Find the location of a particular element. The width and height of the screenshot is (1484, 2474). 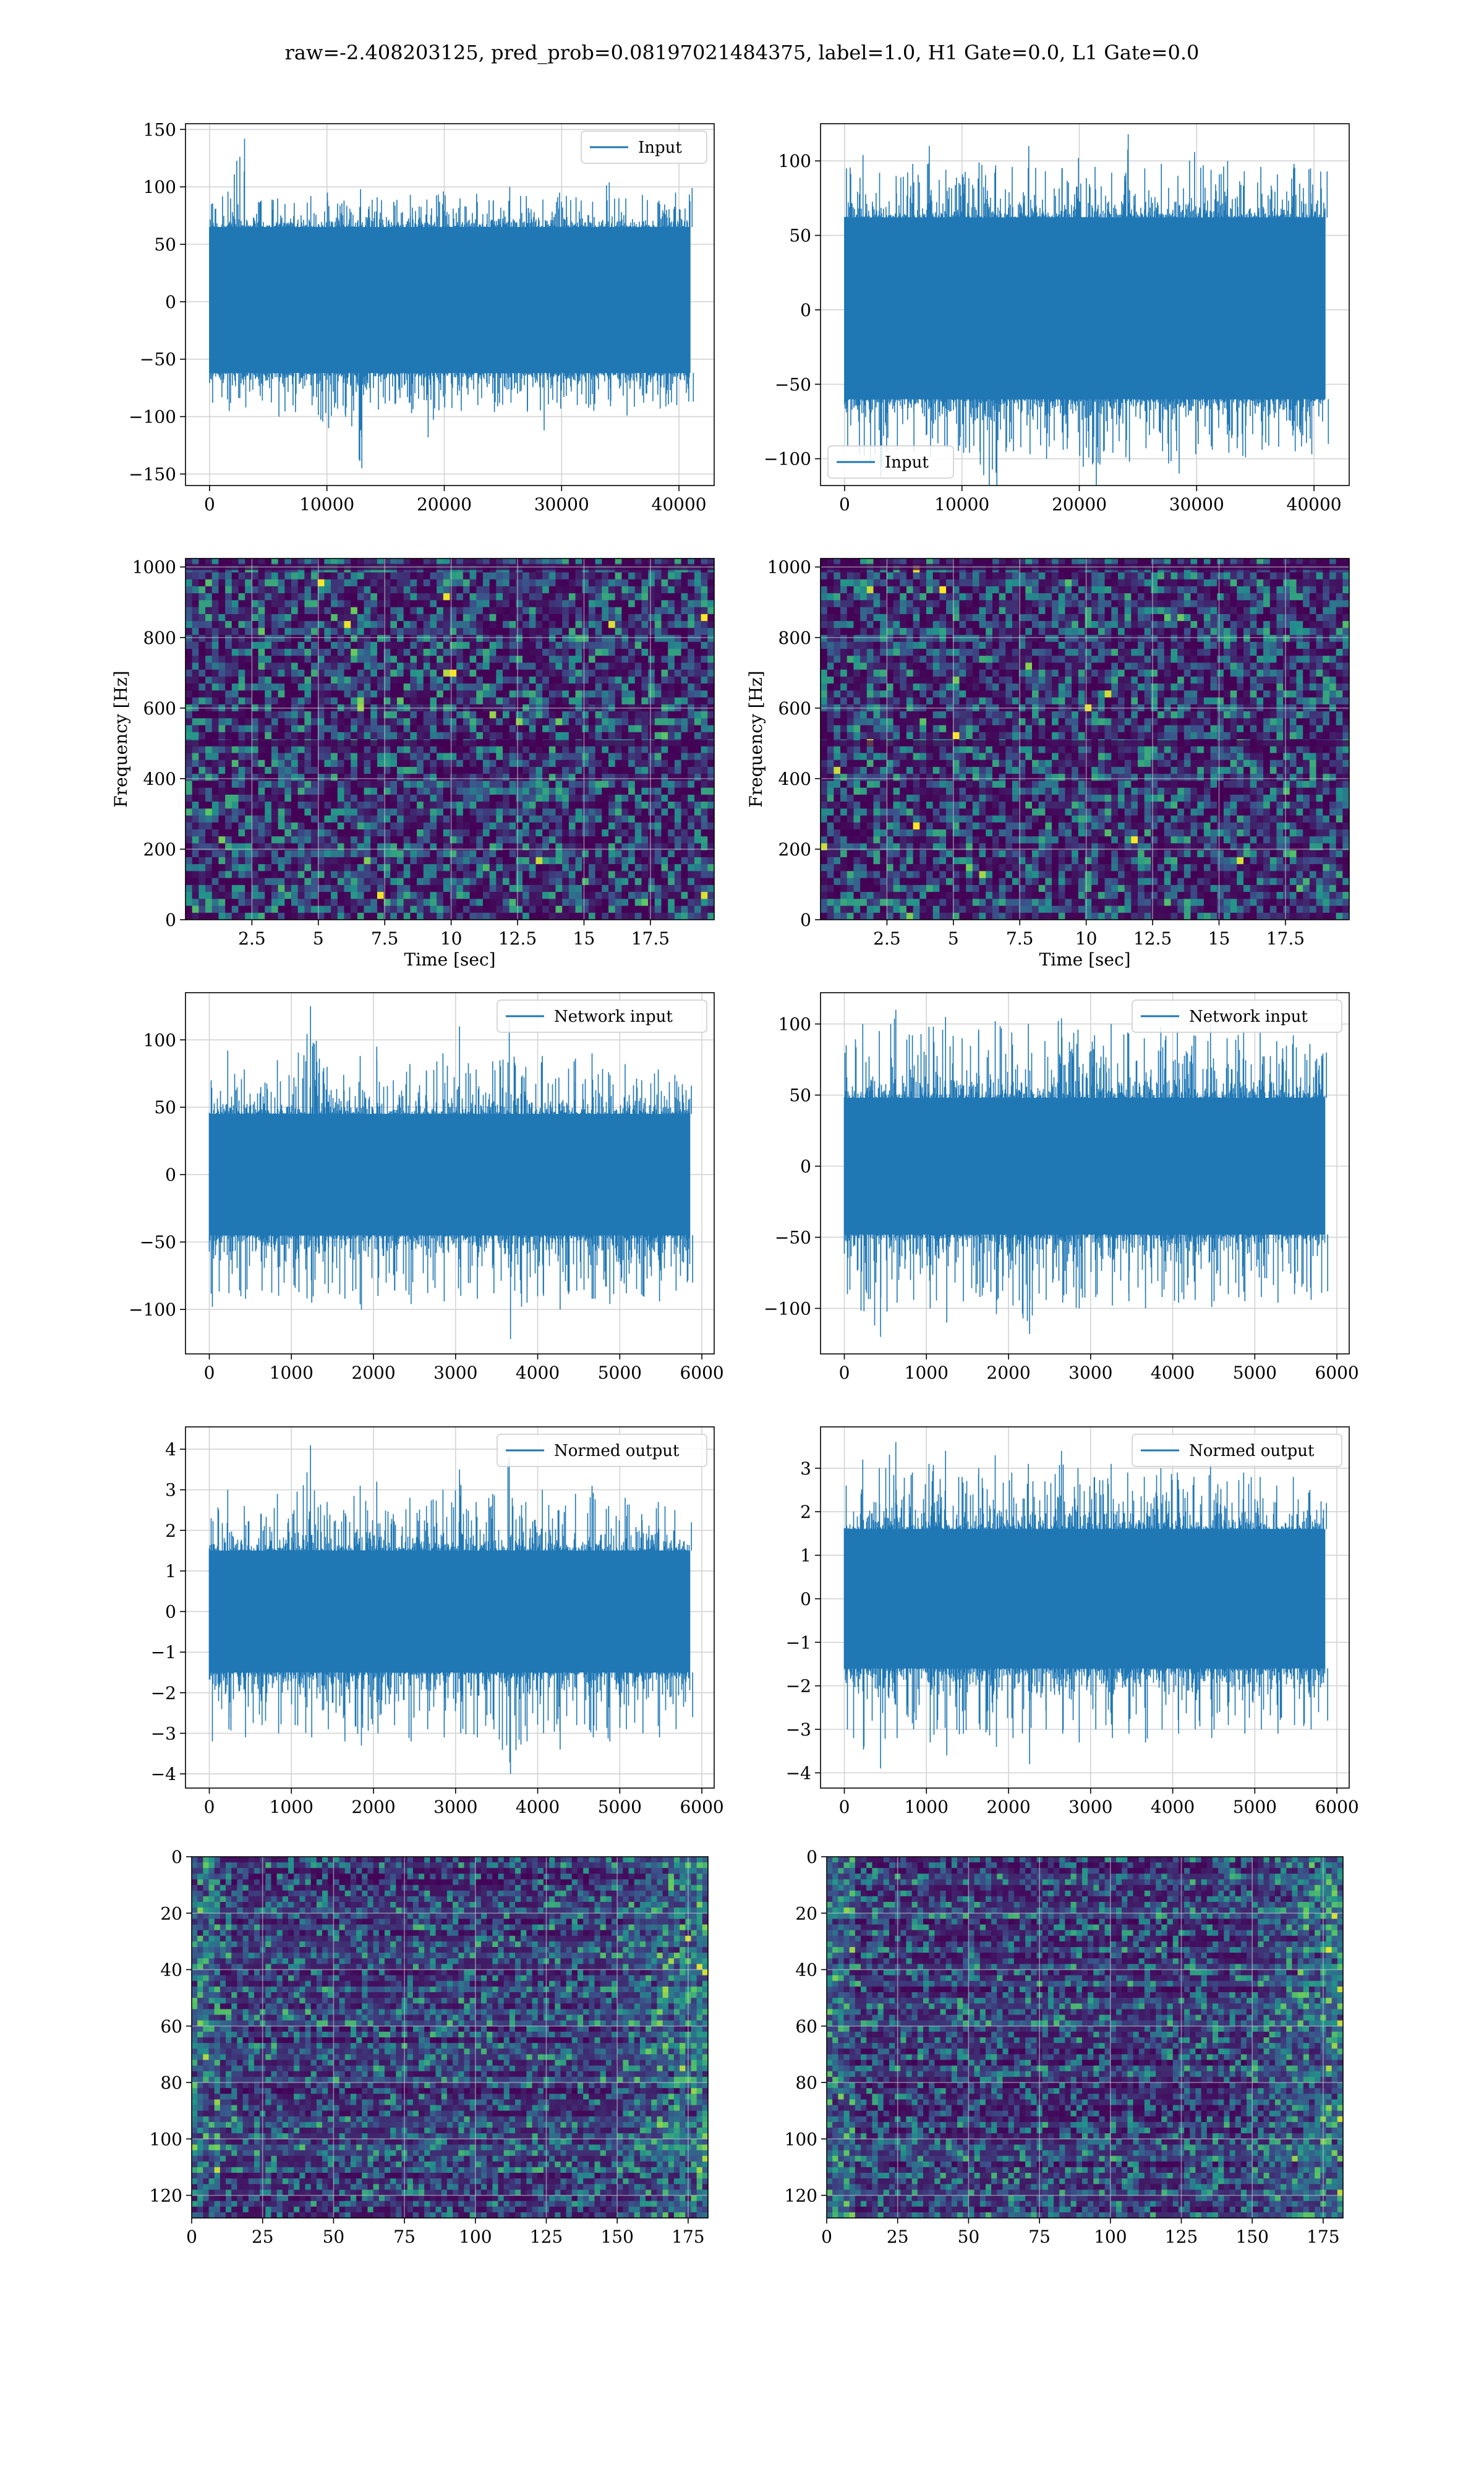

y-tick-label: −4 is located at coordinates (163, 1774).